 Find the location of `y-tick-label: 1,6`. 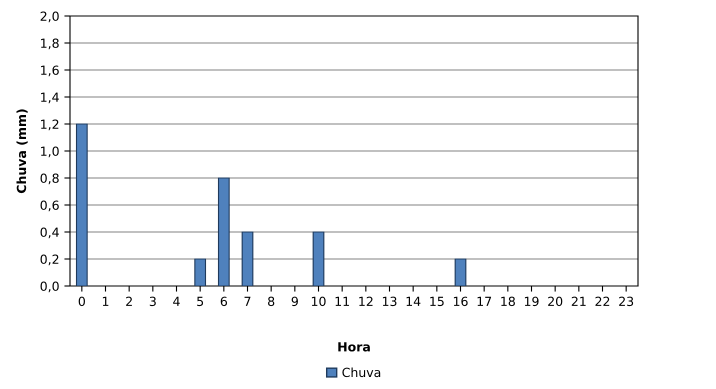

y-tick-label: 1,6 is located at coordinates (50, 70).